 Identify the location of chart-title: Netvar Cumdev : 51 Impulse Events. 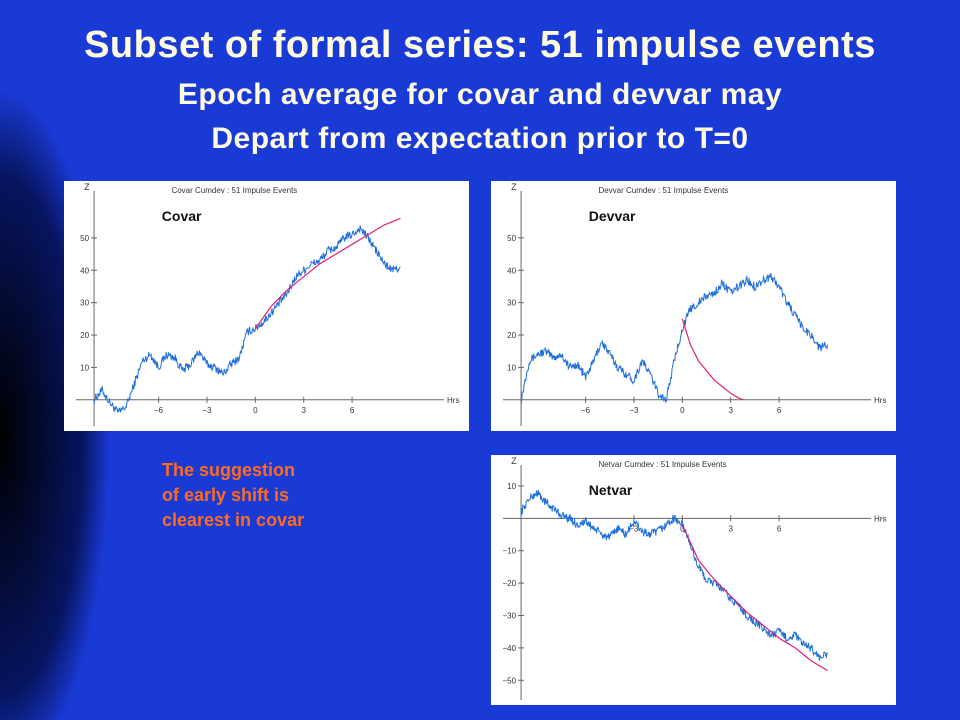
(662, 464).